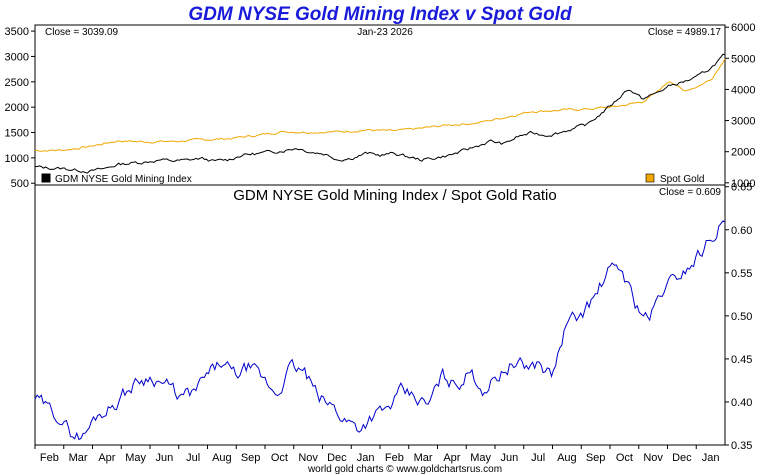  I want to click on date-label: Jan-23 2026, so click(385, 32).